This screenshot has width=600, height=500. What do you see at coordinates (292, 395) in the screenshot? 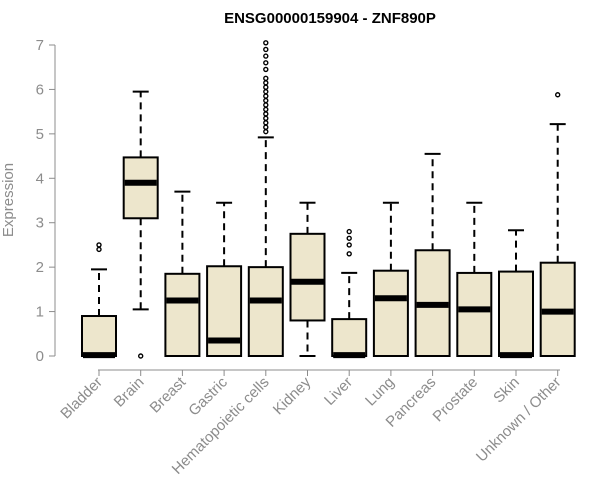
I see `x-tick-label: Kidney` at bounding box center [292, 395].